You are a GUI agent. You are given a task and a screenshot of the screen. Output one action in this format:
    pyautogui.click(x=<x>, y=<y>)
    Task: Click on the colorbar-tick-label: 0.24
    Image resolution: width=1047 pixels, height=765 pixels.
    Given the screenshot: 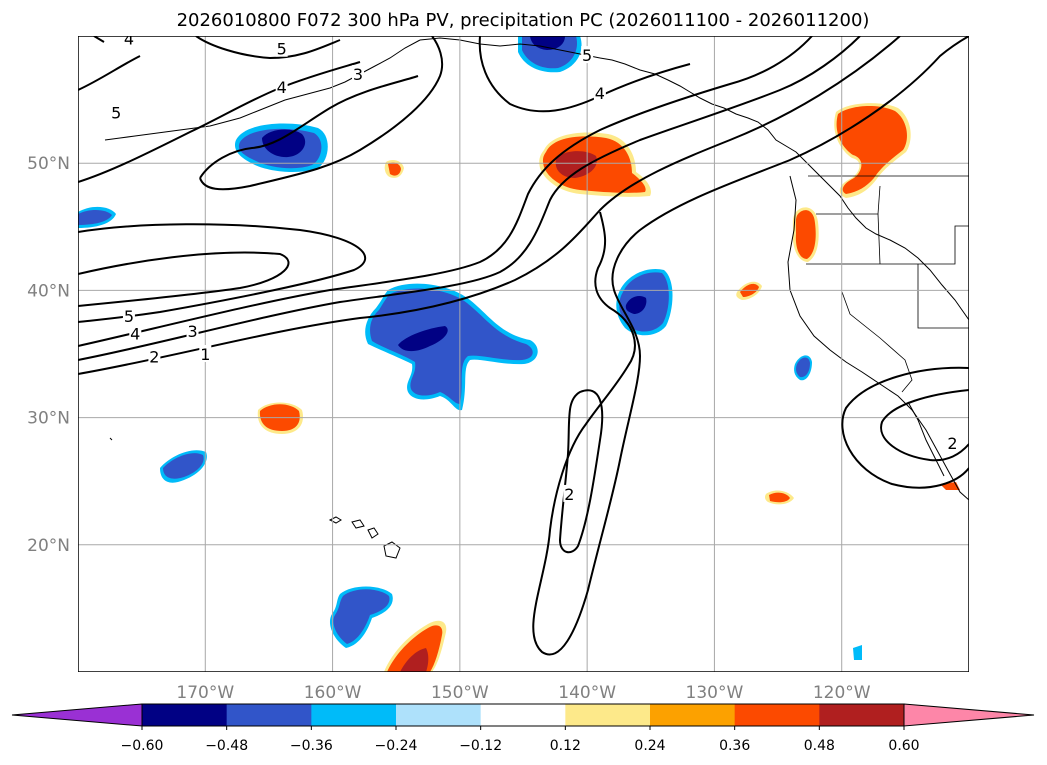 What is the action you would take?
    pyautogui.click(x=649, y=746)
    